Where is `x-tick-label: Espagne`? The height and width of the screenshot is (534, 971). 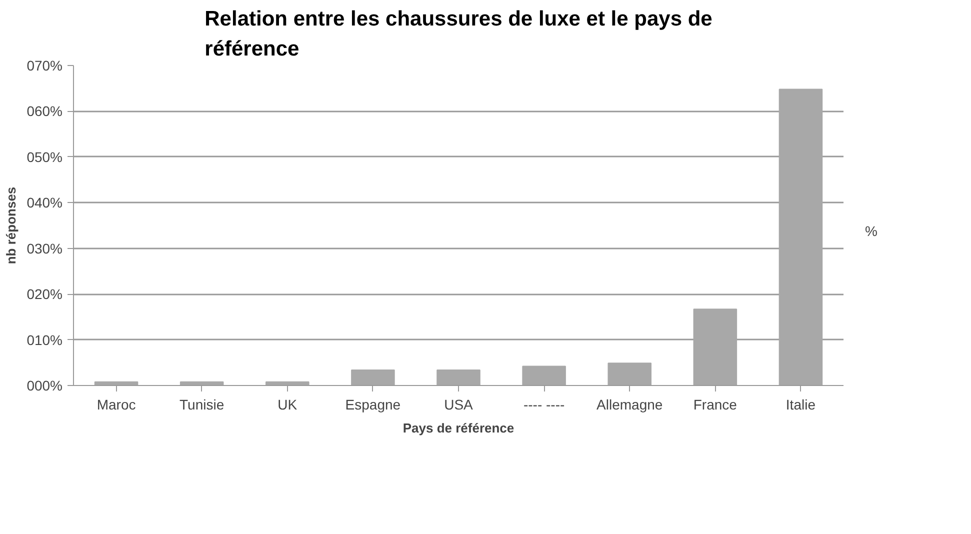
x-tick-label: Espagne is located at coordinates (373, 404).